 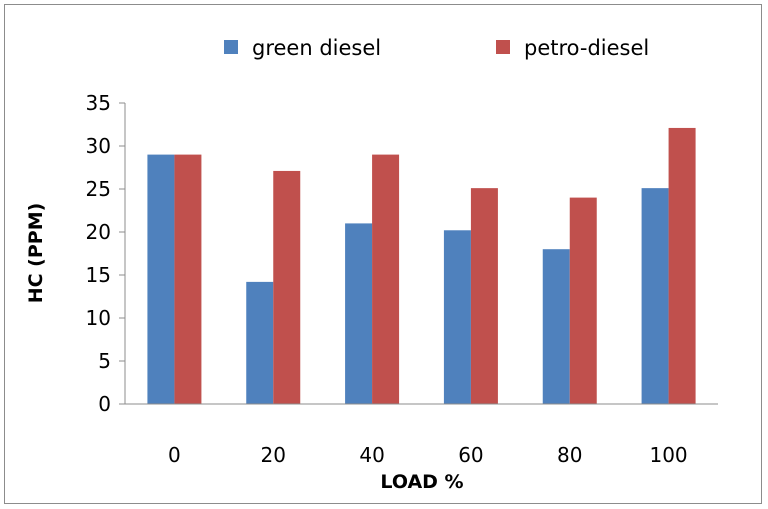 What do you see at coordinates (421, 482) in the screenshot?
I see `x-axis-title: LOAD %` at bounding box center [421, 482].